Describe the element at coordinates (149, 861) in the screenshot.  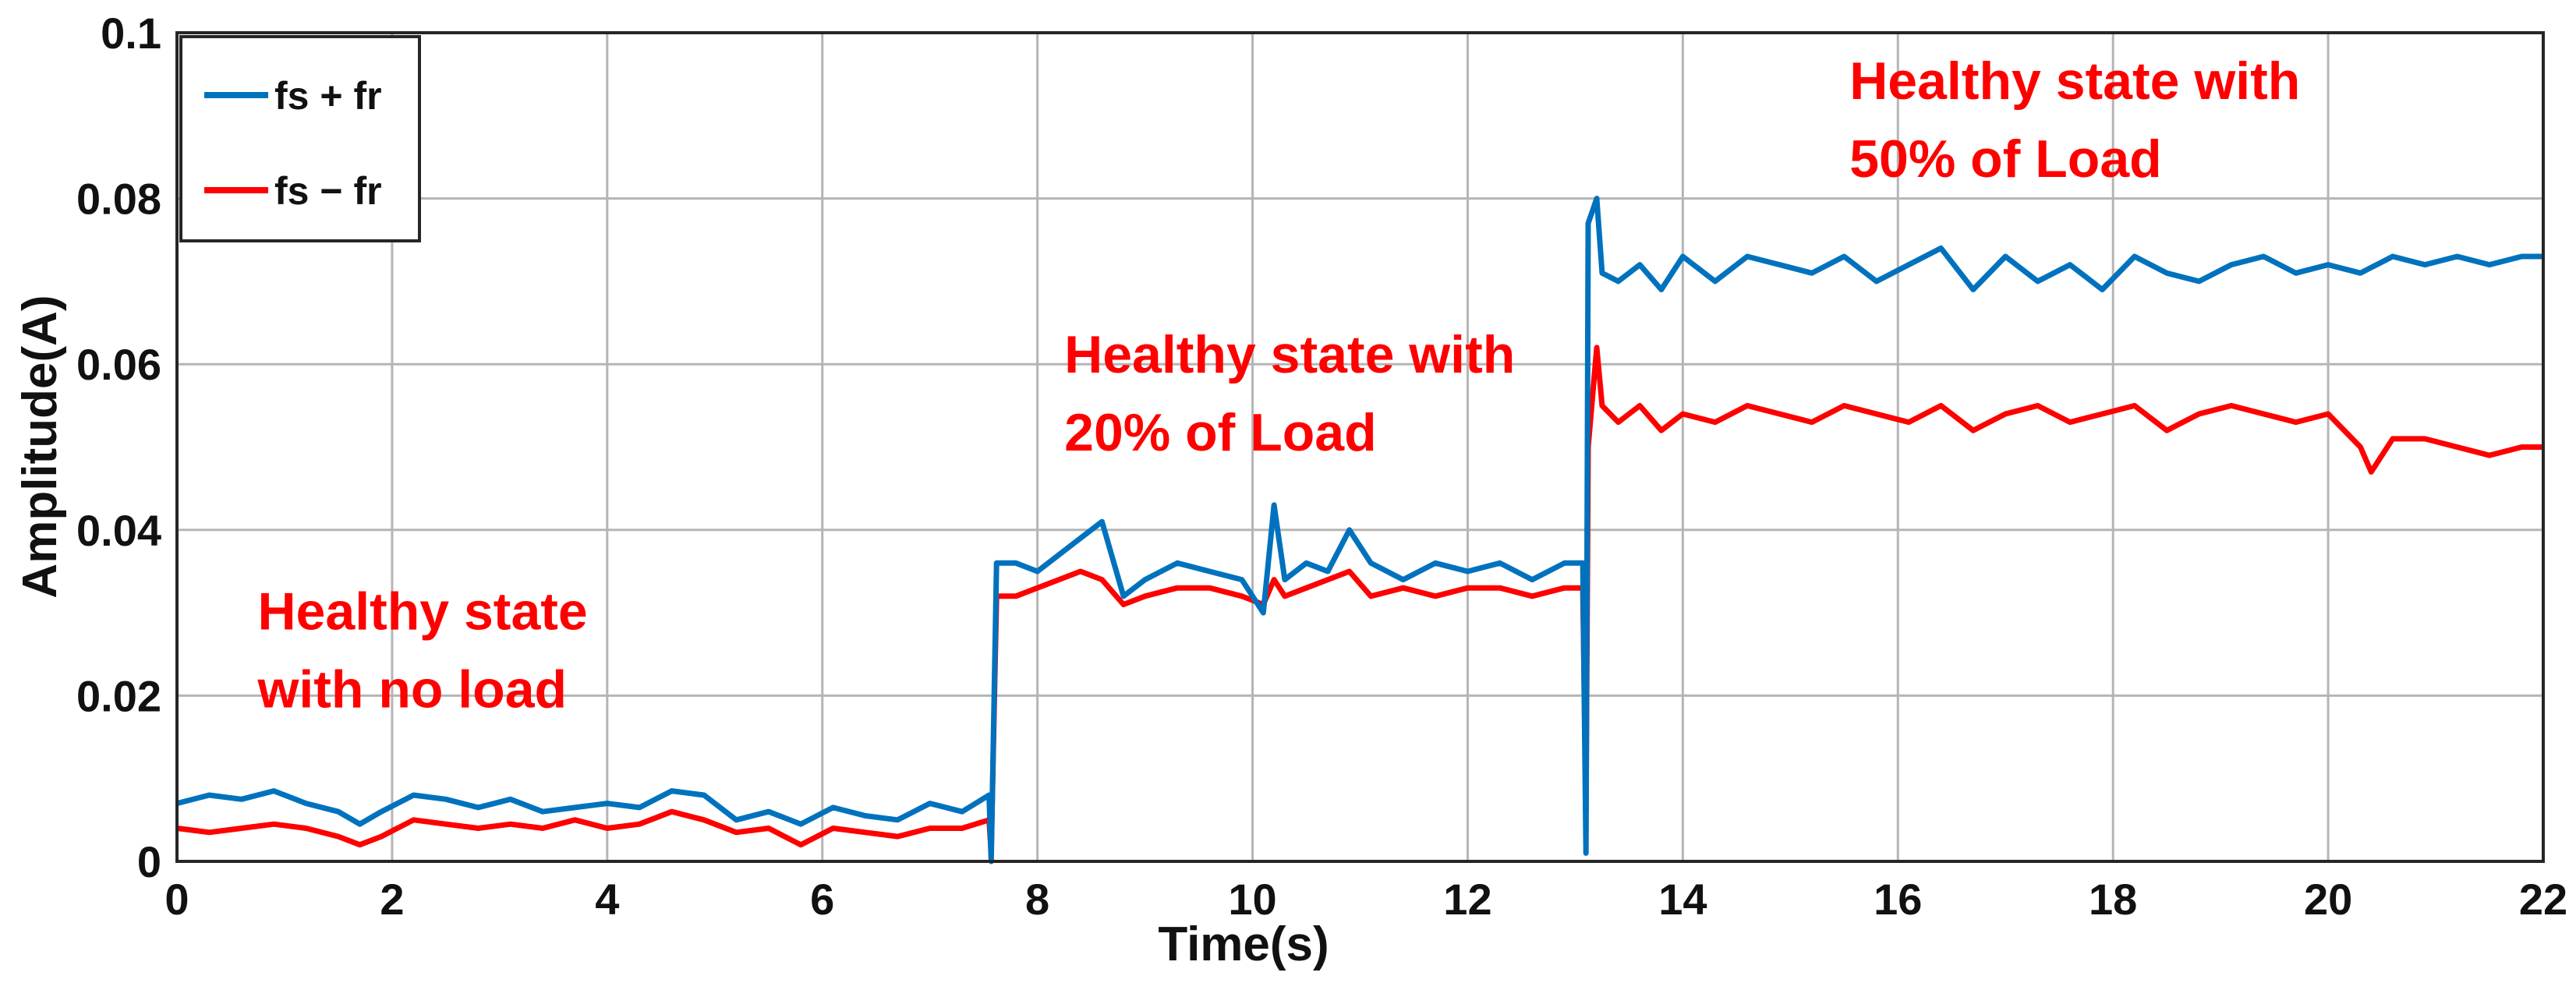
I see `y-tick-label: 0` at that location.